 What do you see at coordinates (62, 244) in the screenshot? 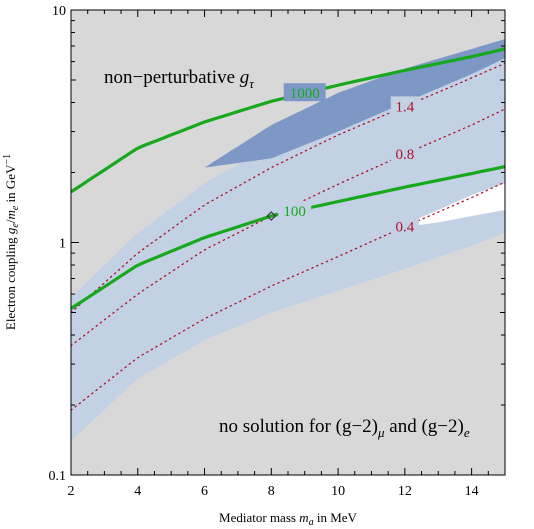
I see `y-tick-label: 1` at bounding box center [62, 244].